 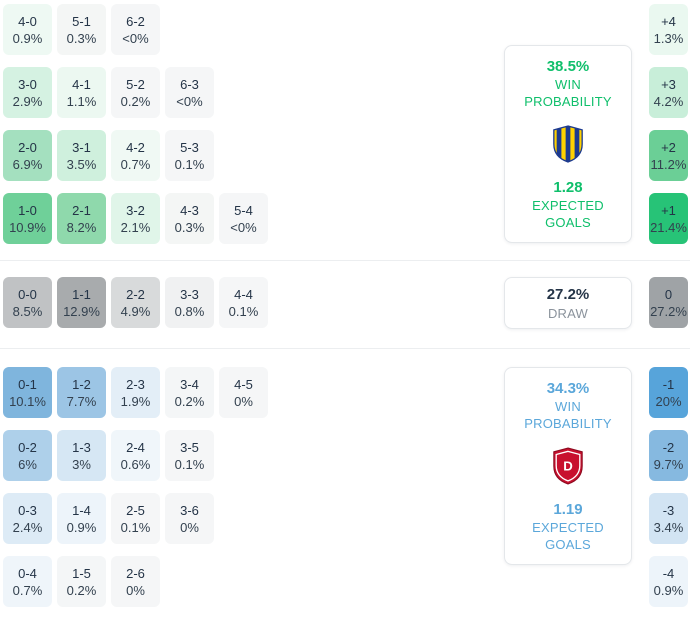 I want to click on score-cell: 5-3 0.1%, so click(x=189, y=155).